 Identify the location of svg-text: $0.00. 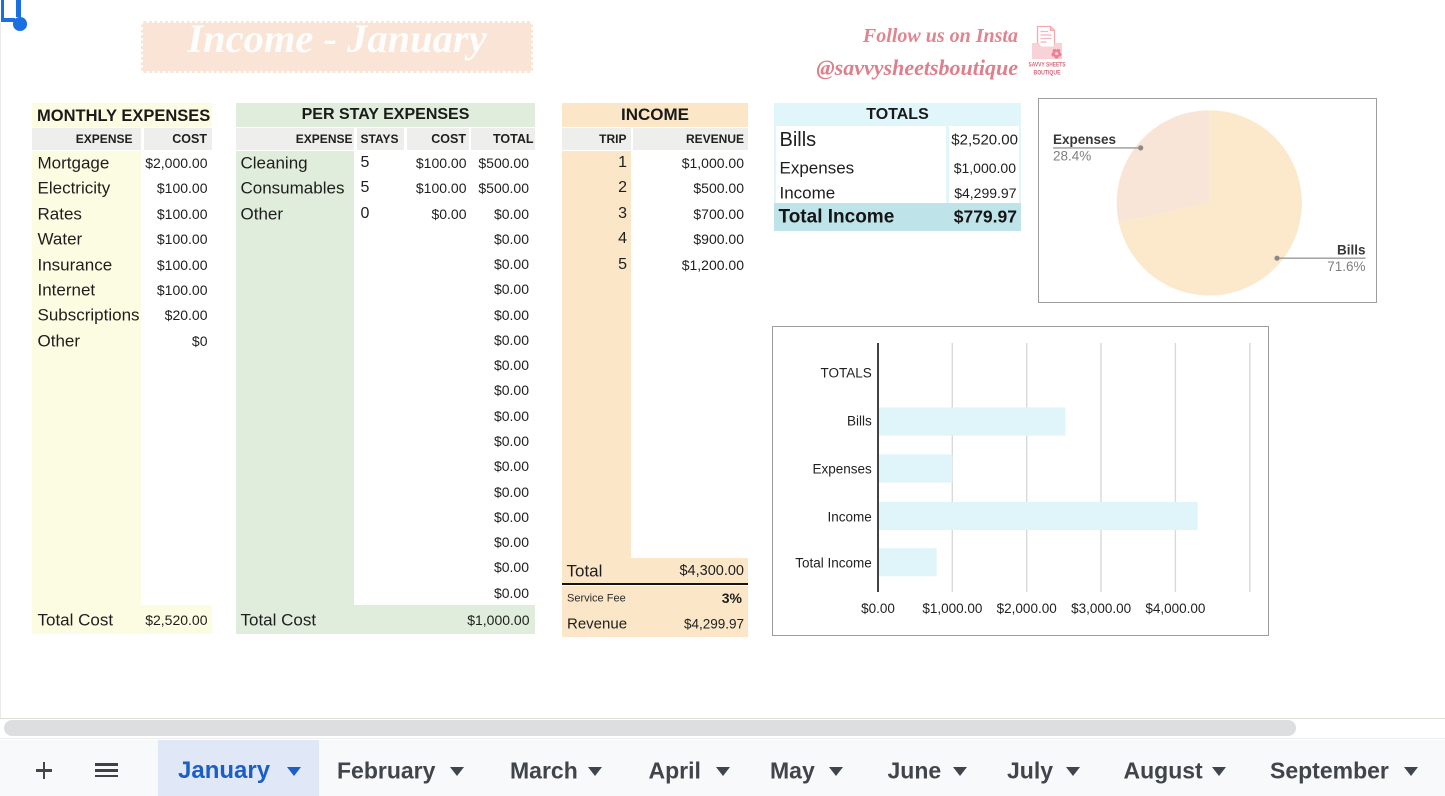
(878, 608).